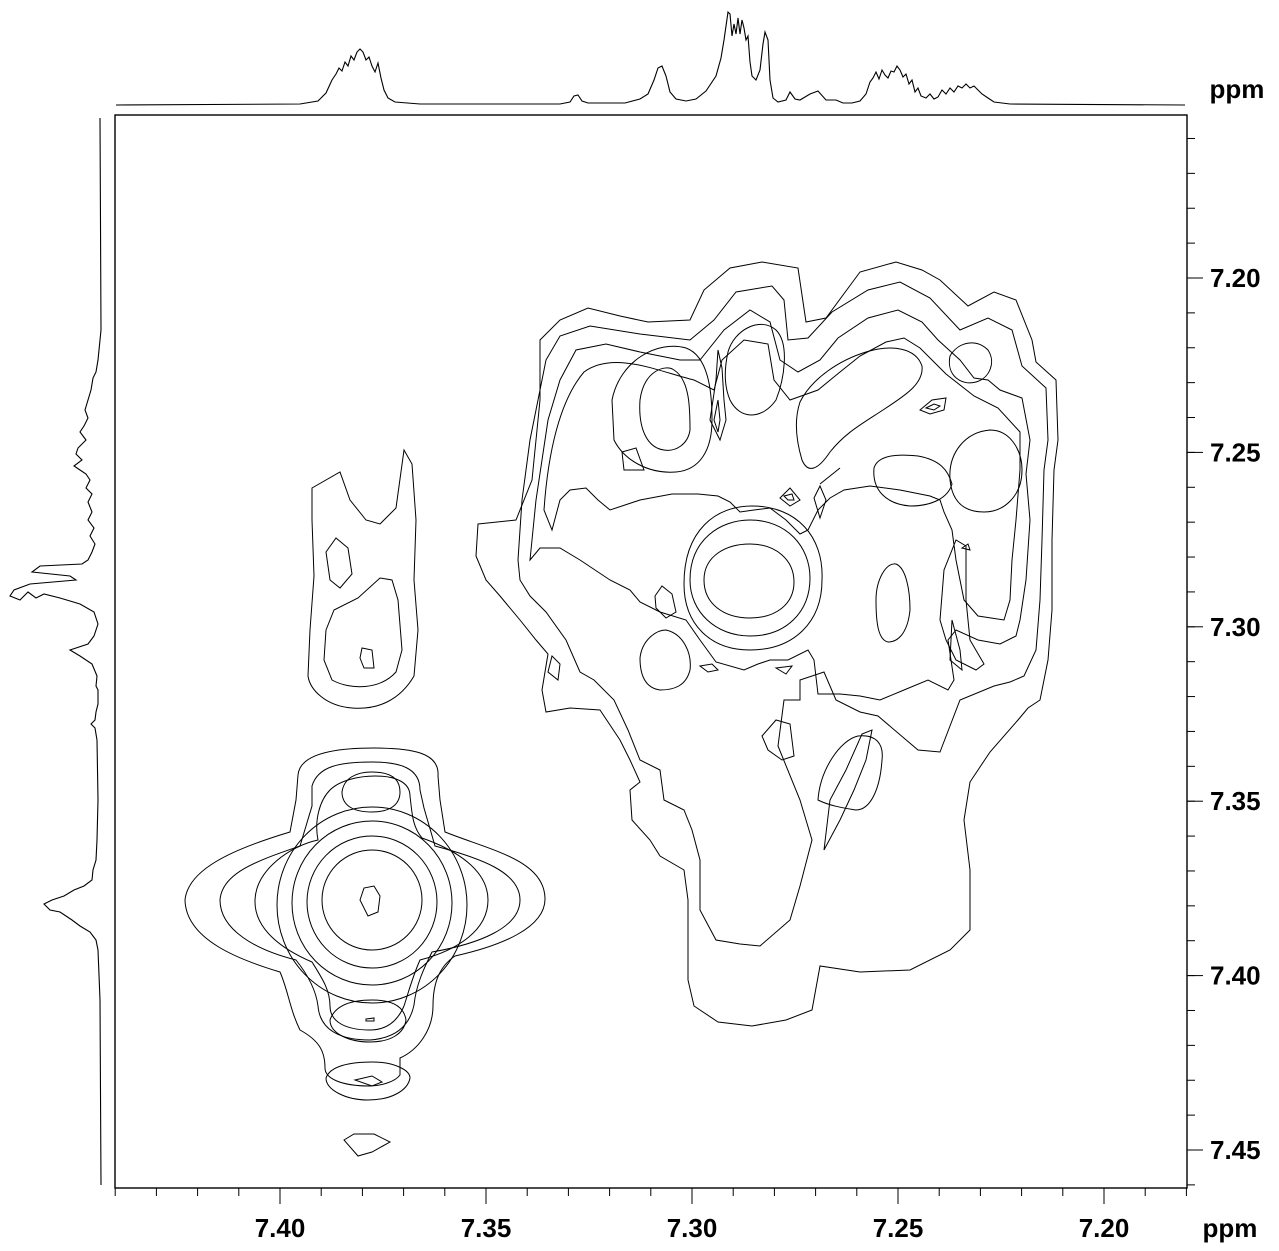 Image resolution: width=1279 pixels, height=1251 pixels. Describe the element at coordinates (665, 660) in the screenshot. I see `contour-cluster-peak-f` at that location.